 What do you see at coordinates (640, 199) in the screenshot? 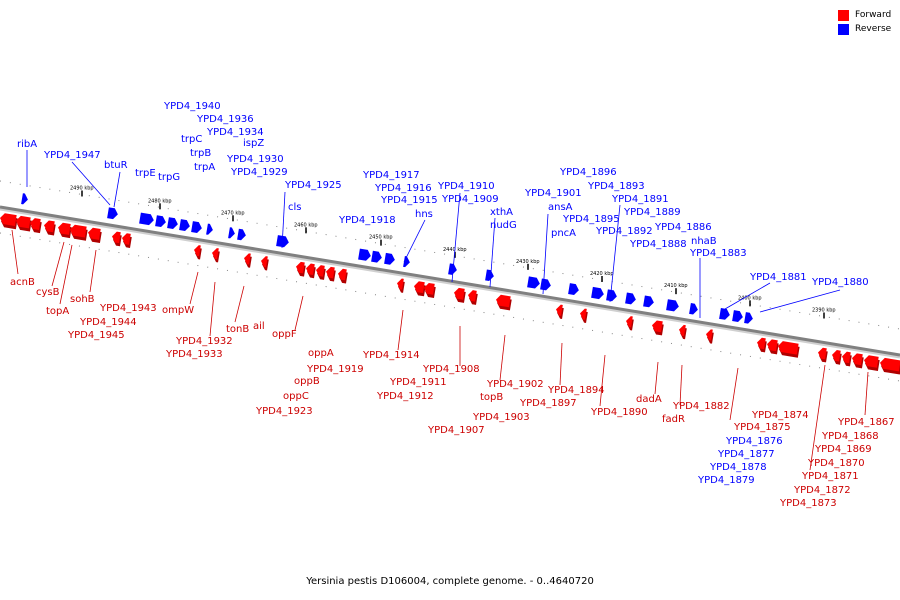
I see `reverse-gene-label: YPD4_1891` at bounding box center [640, 199].